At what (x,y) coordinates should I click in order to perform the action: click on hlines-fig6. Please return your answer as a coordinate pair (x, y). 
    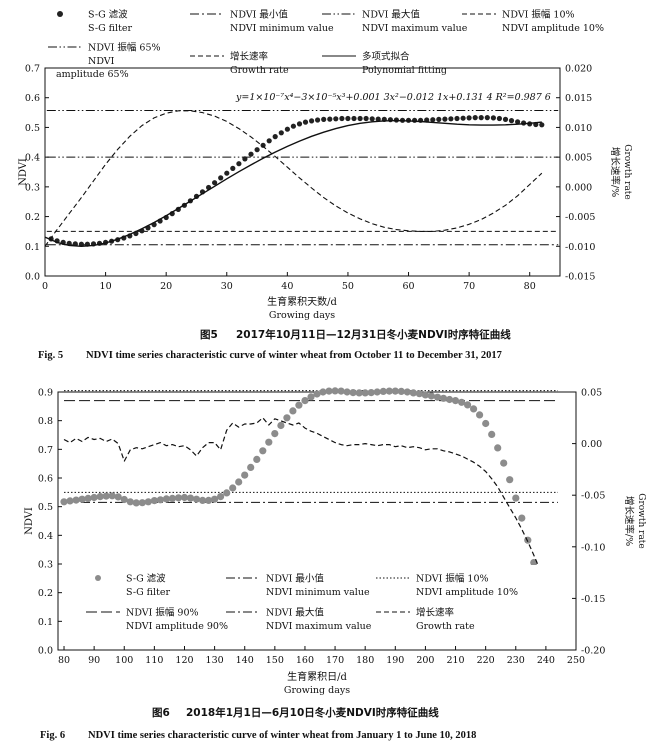
    Looking at the image, I should click on (311, 446).